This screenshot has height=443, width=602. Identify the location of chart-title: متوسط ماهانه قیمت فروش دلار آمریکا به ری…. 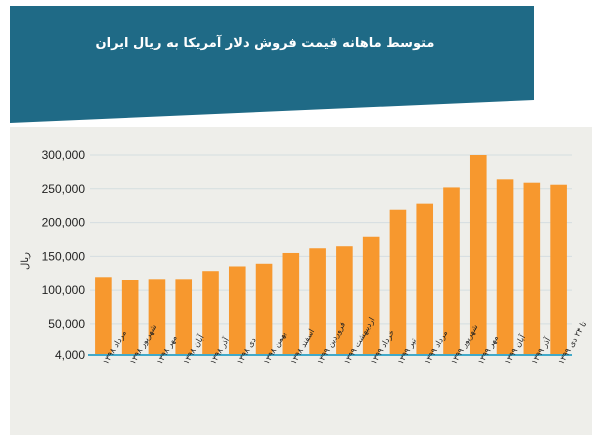
(265, 43).